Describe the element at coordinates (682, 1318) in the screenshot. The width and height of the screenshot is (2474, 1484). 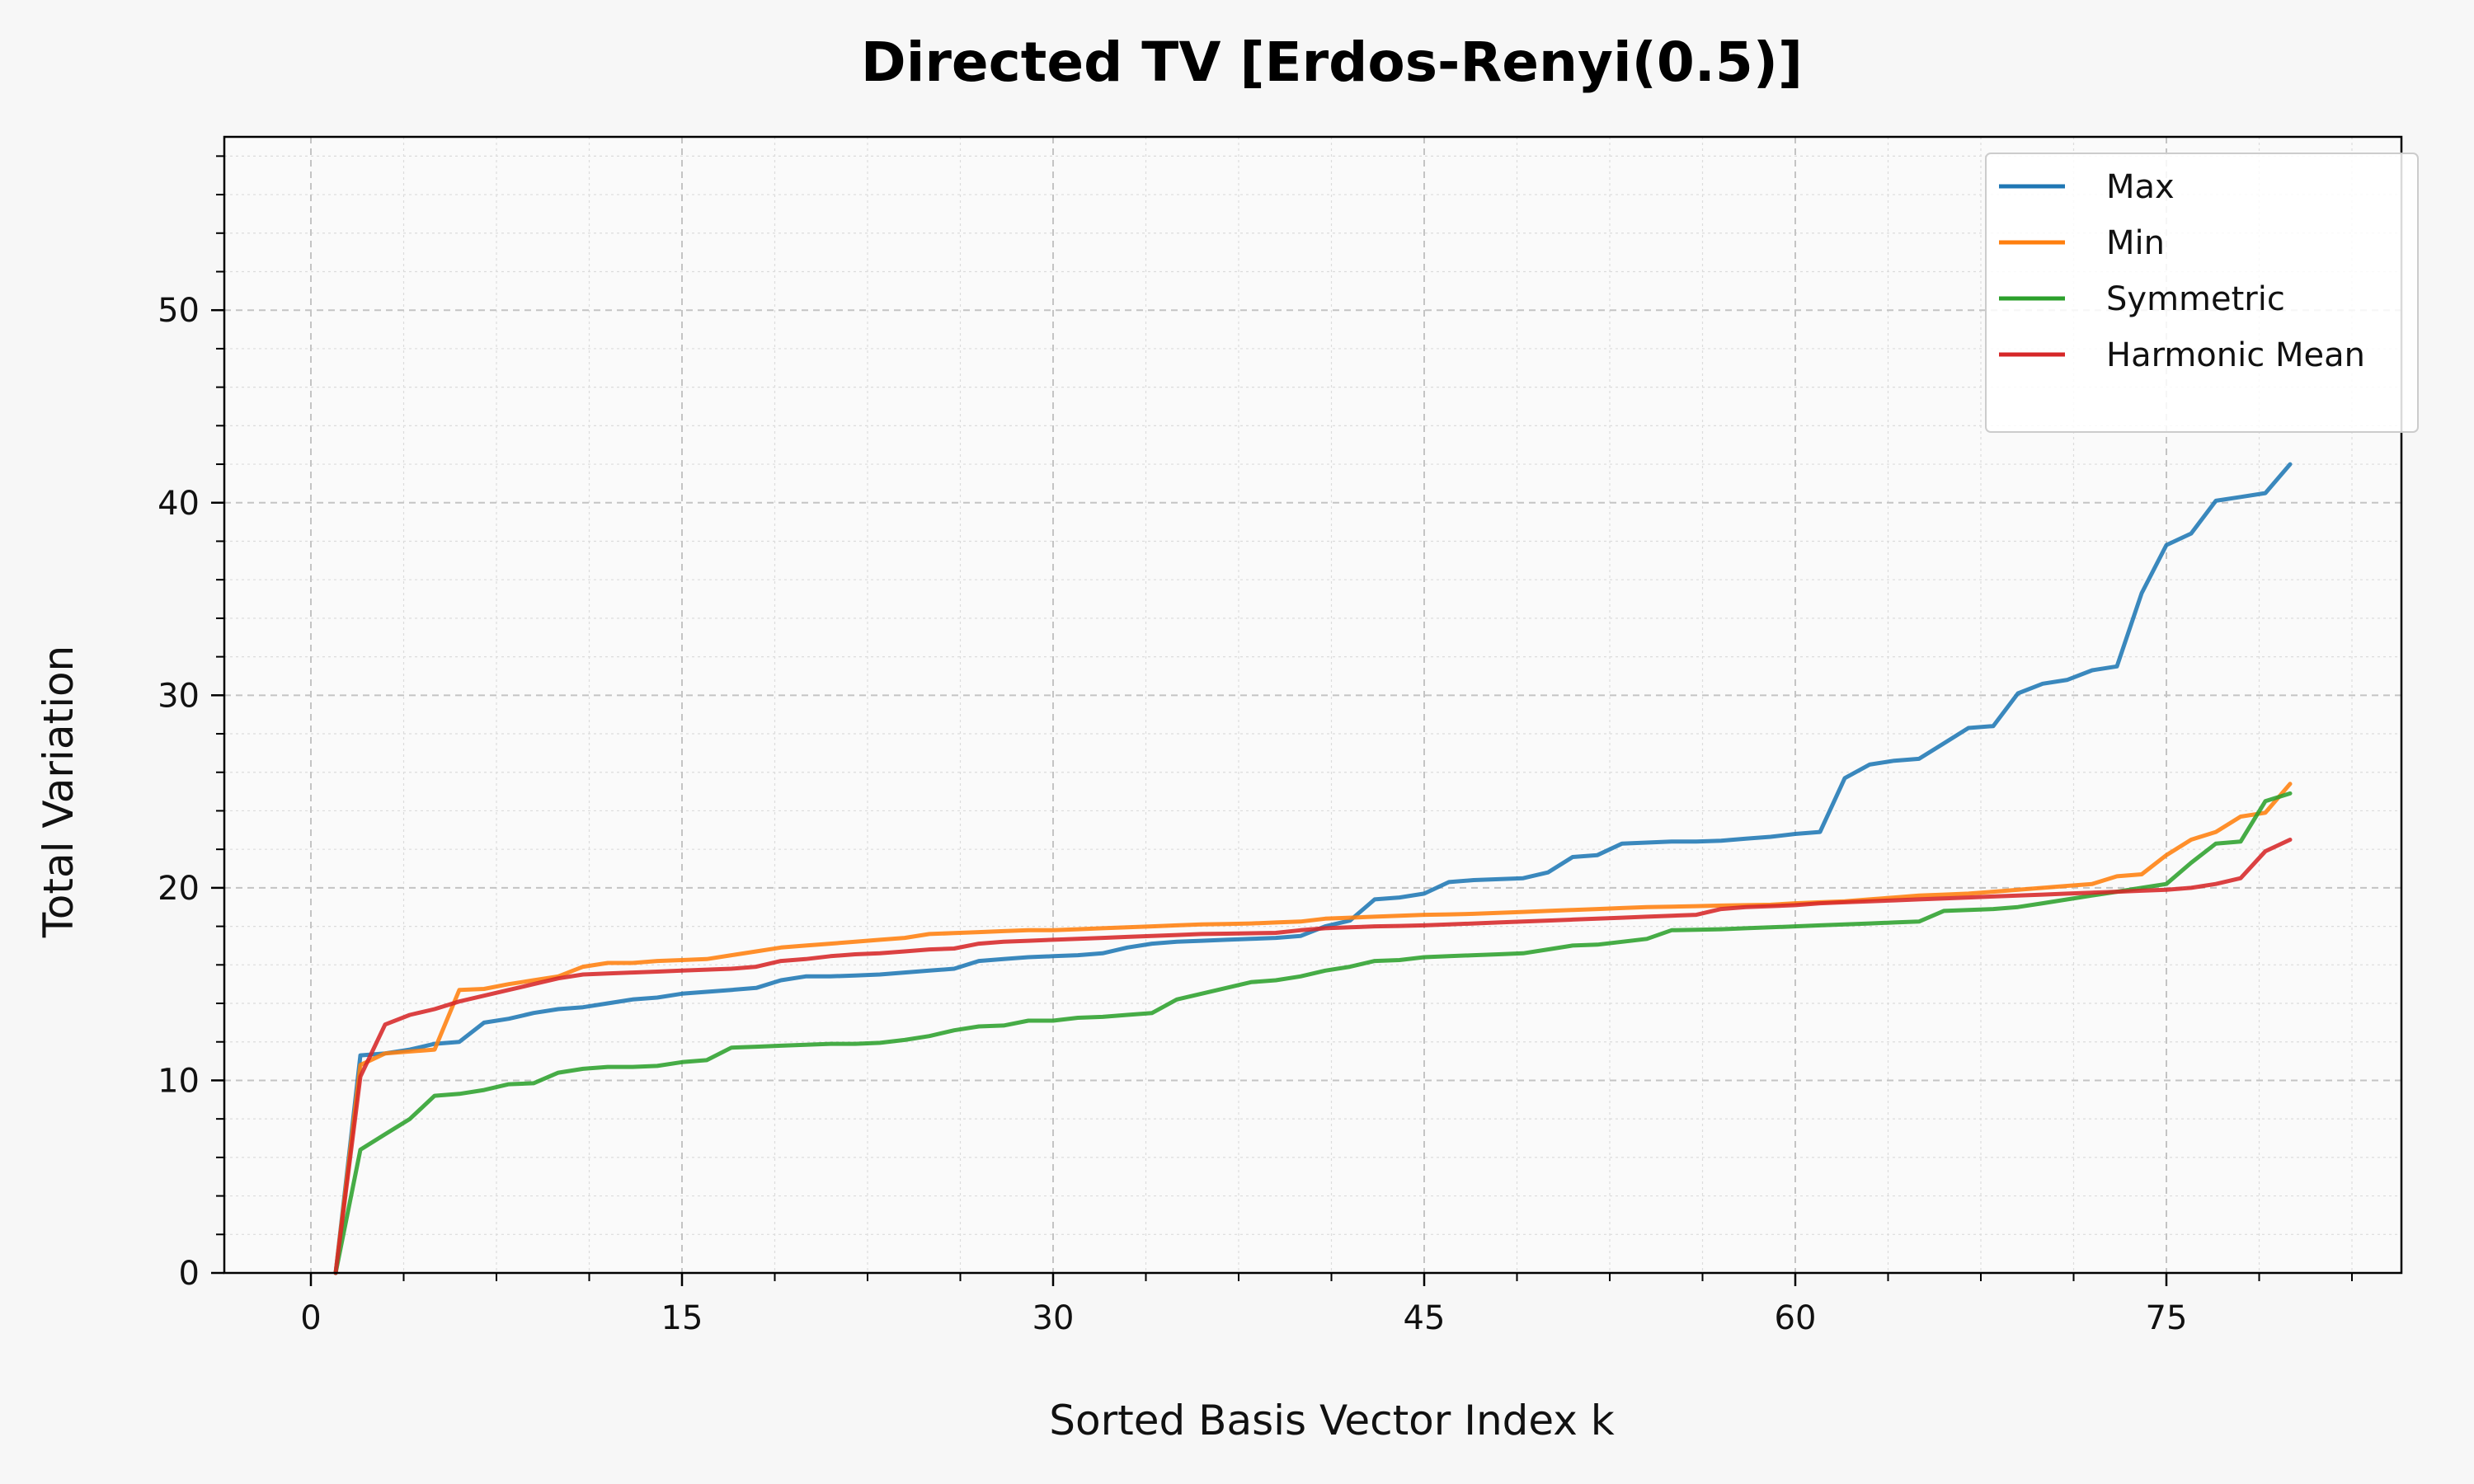
I see `x-tick-label: 15` at that location.